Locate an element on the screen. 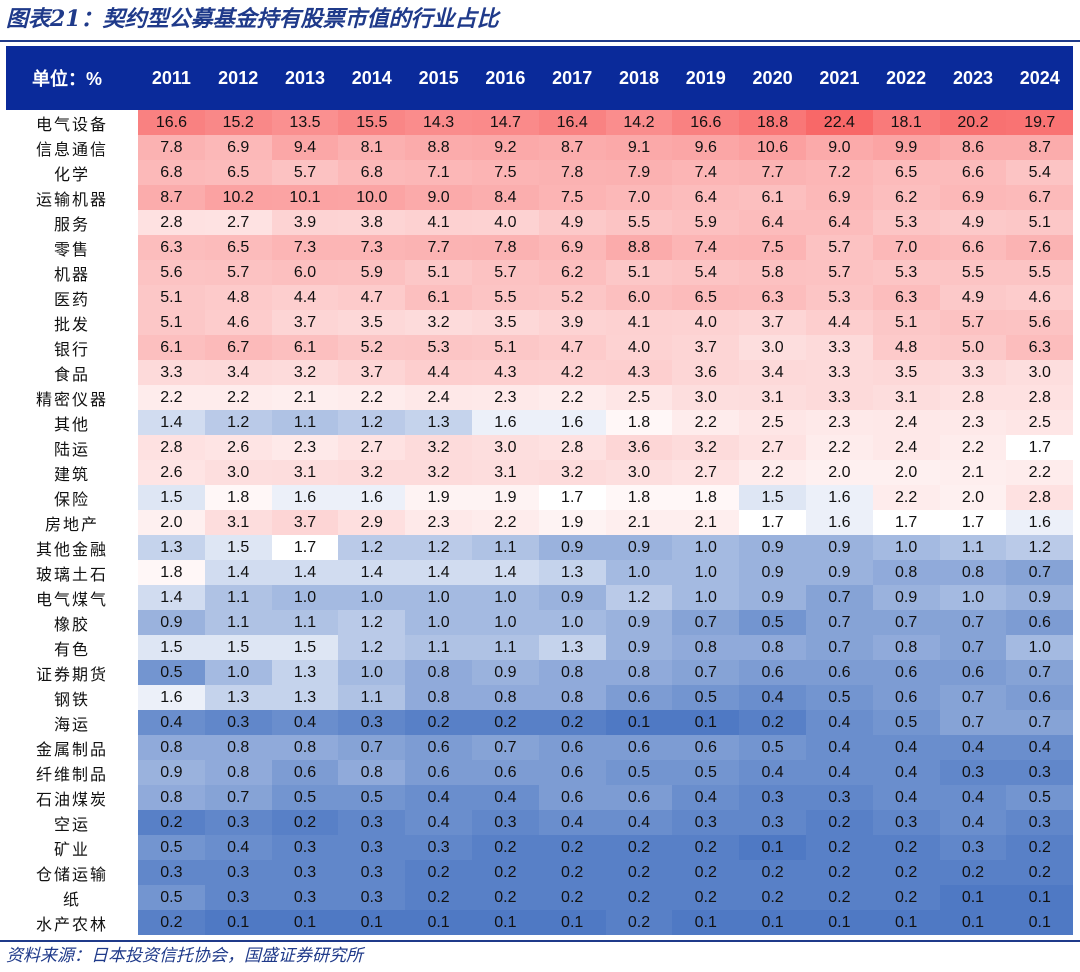 The width and height of the screenshot is (1080, 972). heatmap-cell: 5.1 is located at coordinates (639, 272).